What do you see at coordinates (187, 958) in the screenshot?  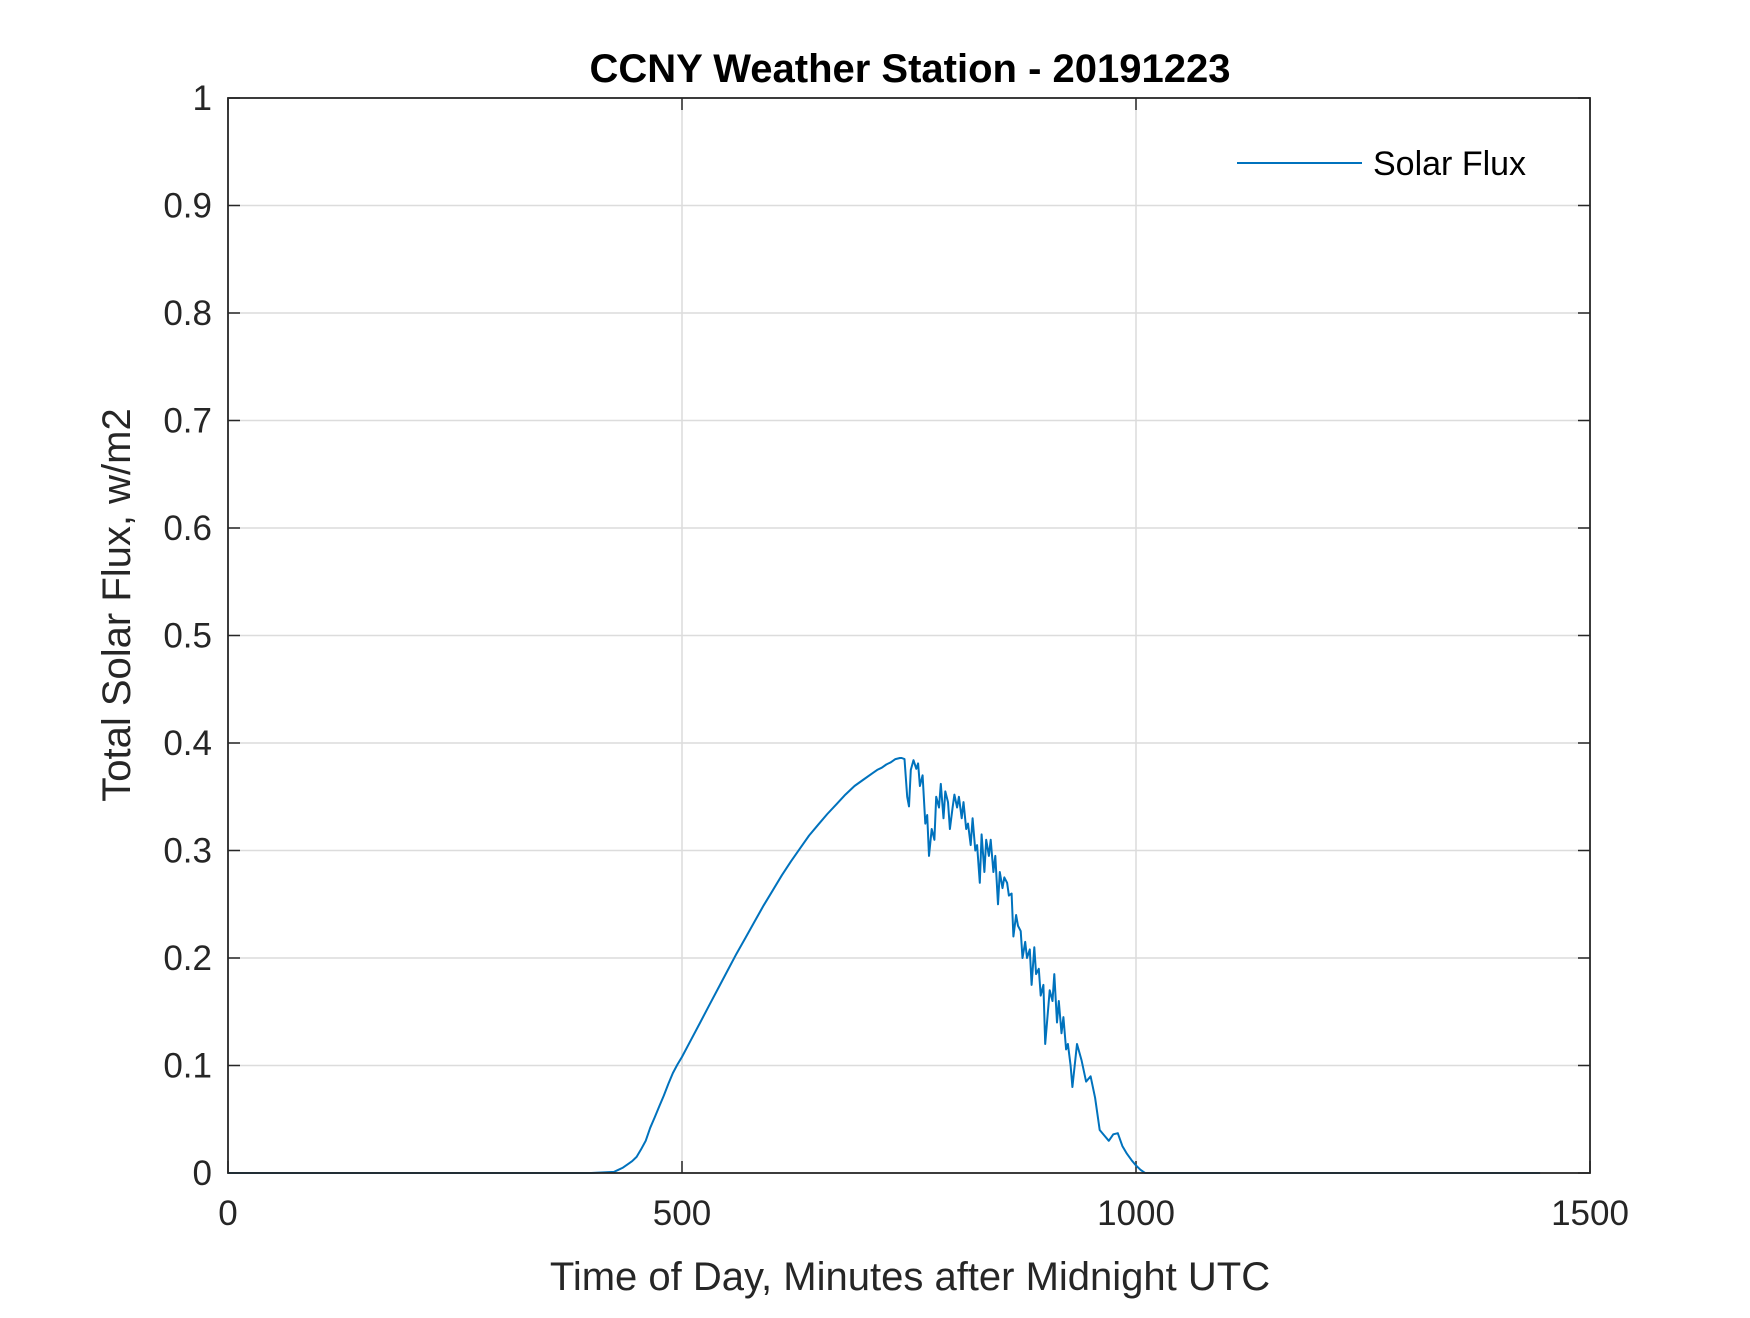 I see `y-tick-label: 0.2` at bounding box center [187, 958].